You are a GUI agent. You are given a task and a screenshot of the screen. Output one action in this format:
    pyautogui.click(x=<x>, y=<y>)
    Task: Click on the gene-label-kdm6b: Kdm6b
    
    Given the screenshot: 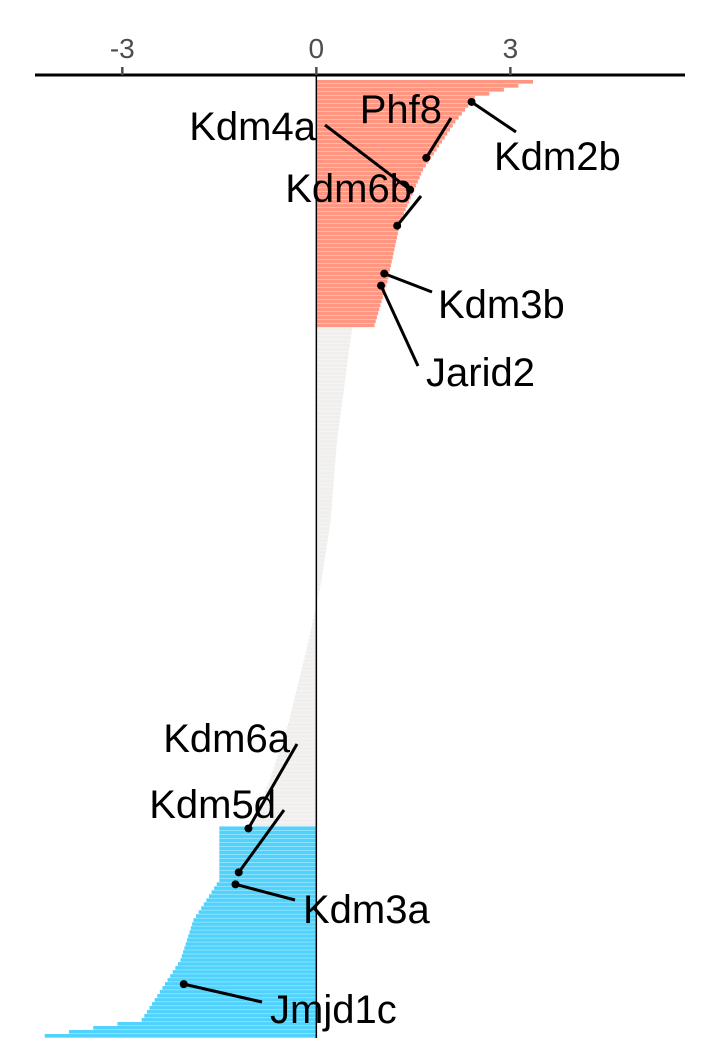 What is the action you would take?
    pyautogui.click(x=348, y=189)
    